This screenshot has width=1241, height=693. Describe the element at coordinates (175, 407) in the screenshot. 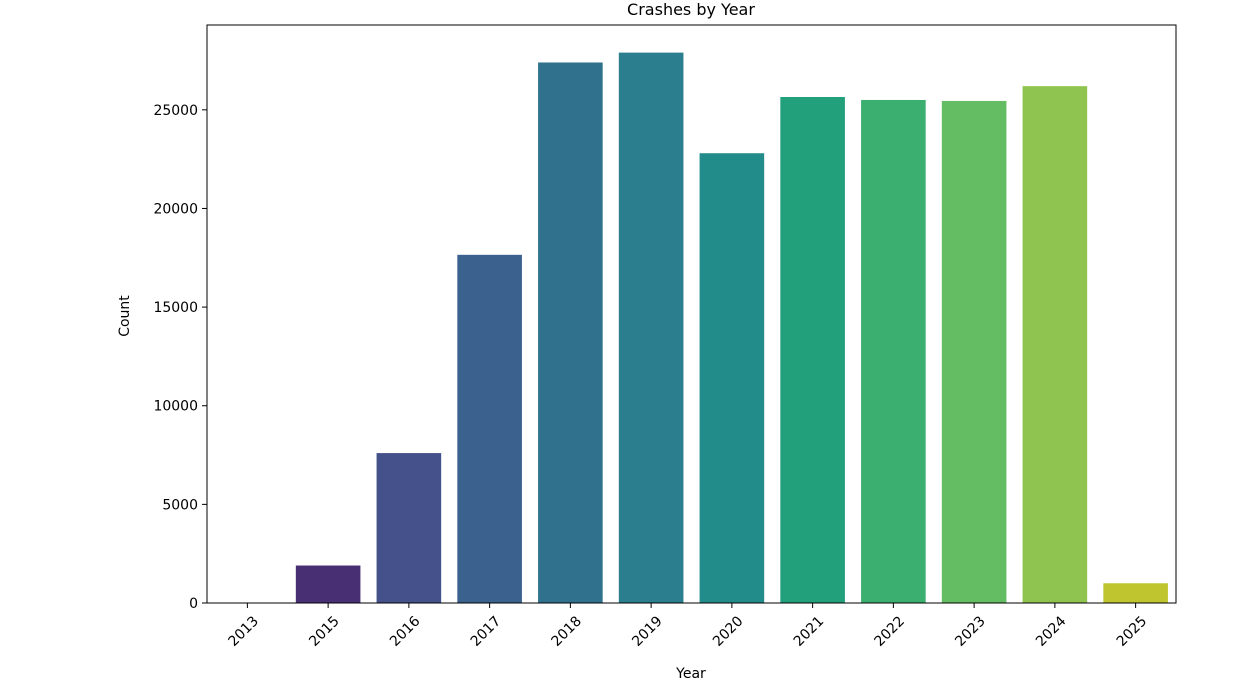

I see `y-tick-label: 10000` at that location.